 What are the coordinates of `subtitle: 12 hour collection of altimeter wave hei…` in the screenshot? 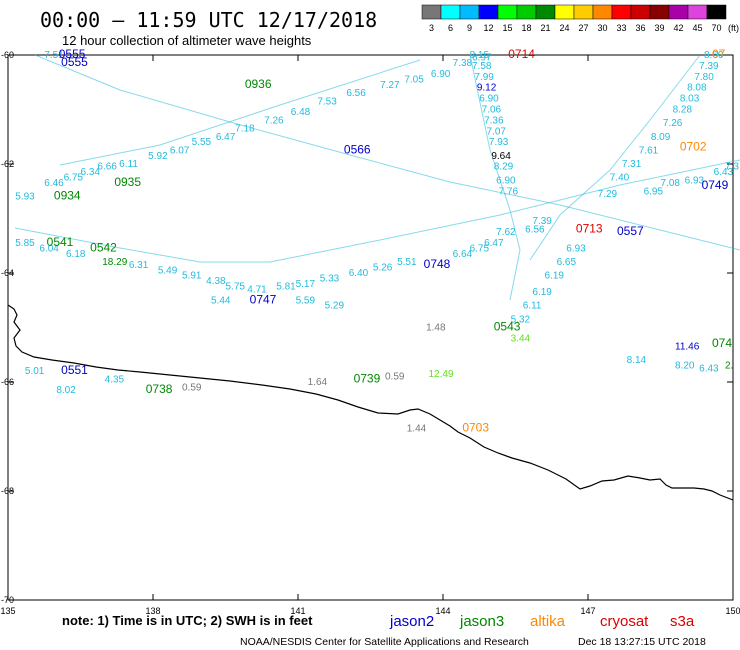 It's located at (187, 40).